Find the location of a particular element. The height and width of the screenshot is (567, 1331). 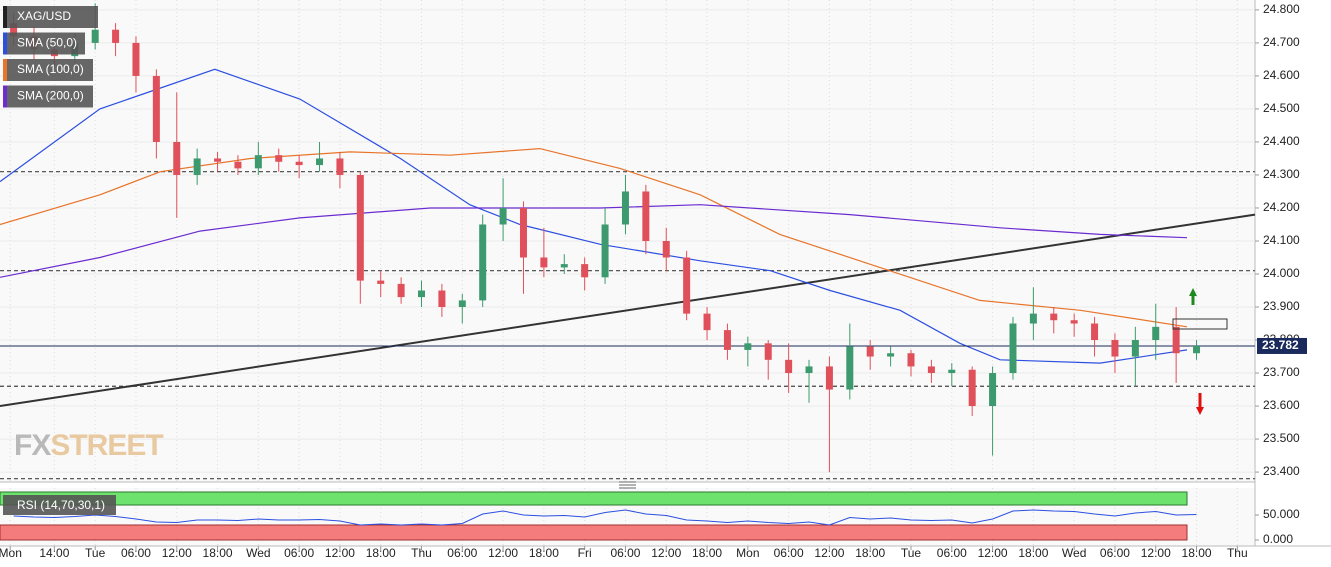

overbought-band is located at coordinates (594, 498).